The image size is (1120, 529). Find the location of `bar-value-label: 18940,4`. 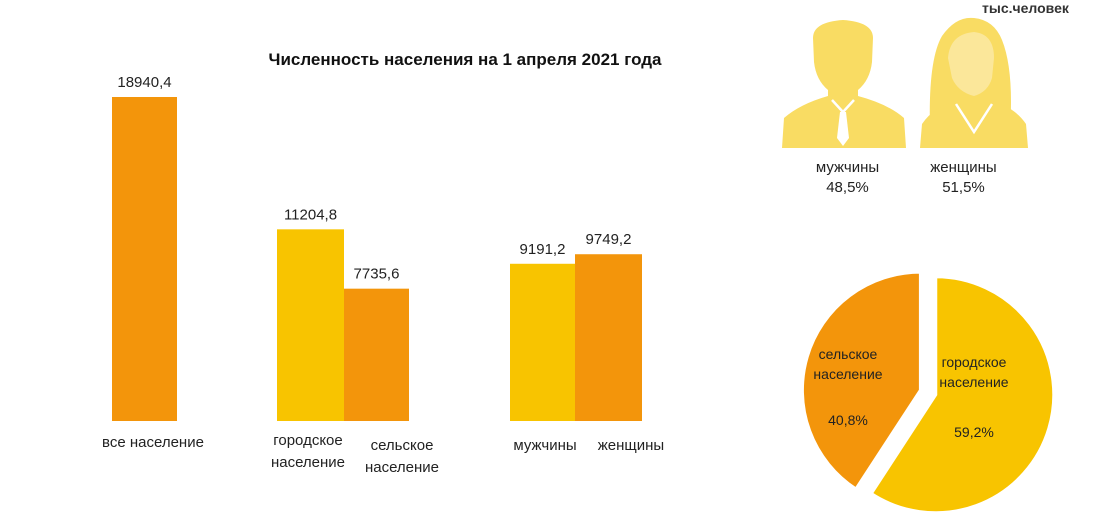

bar-value-label: 18940,4 is located at coordinates (144, 82).